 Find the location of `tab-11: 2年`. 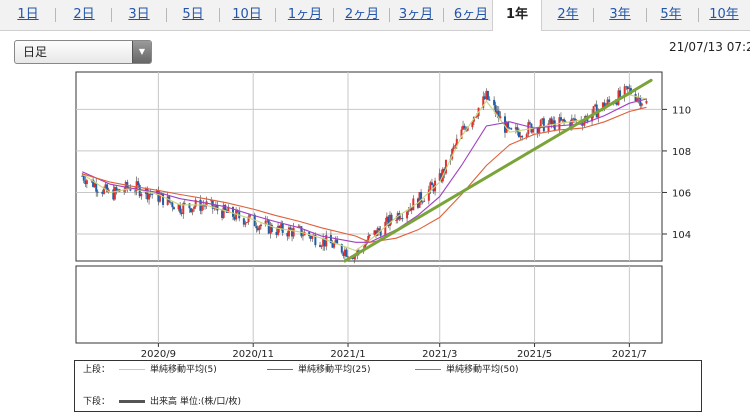

tab-11: 2年 is located at coordinates (568, 14).